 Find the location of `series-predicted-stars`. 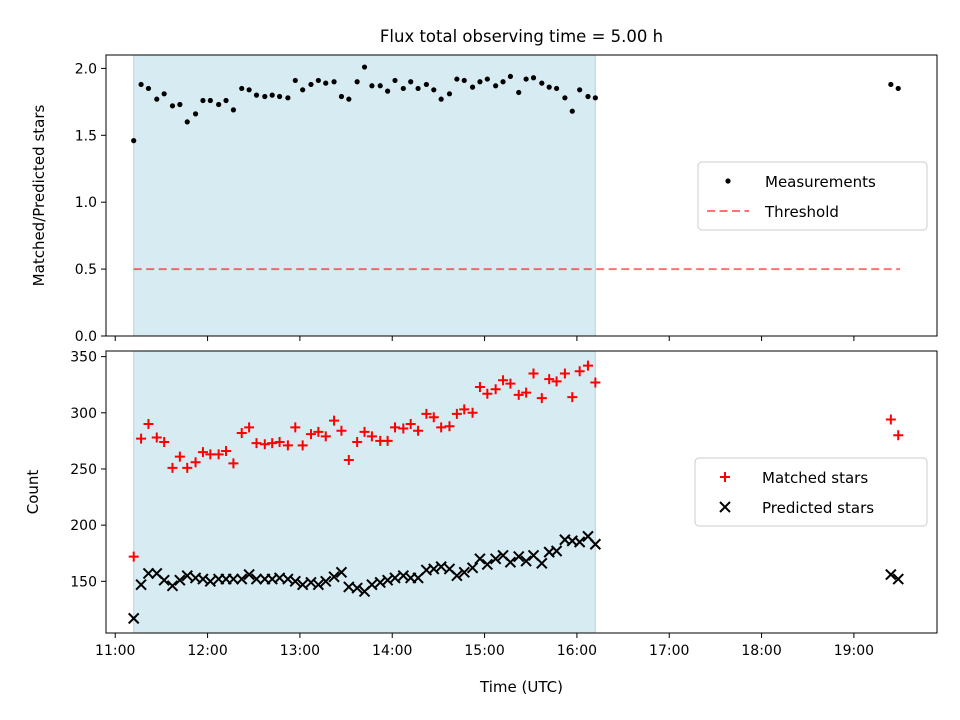

series-predicted-stars is located at coordinates (515, 577).